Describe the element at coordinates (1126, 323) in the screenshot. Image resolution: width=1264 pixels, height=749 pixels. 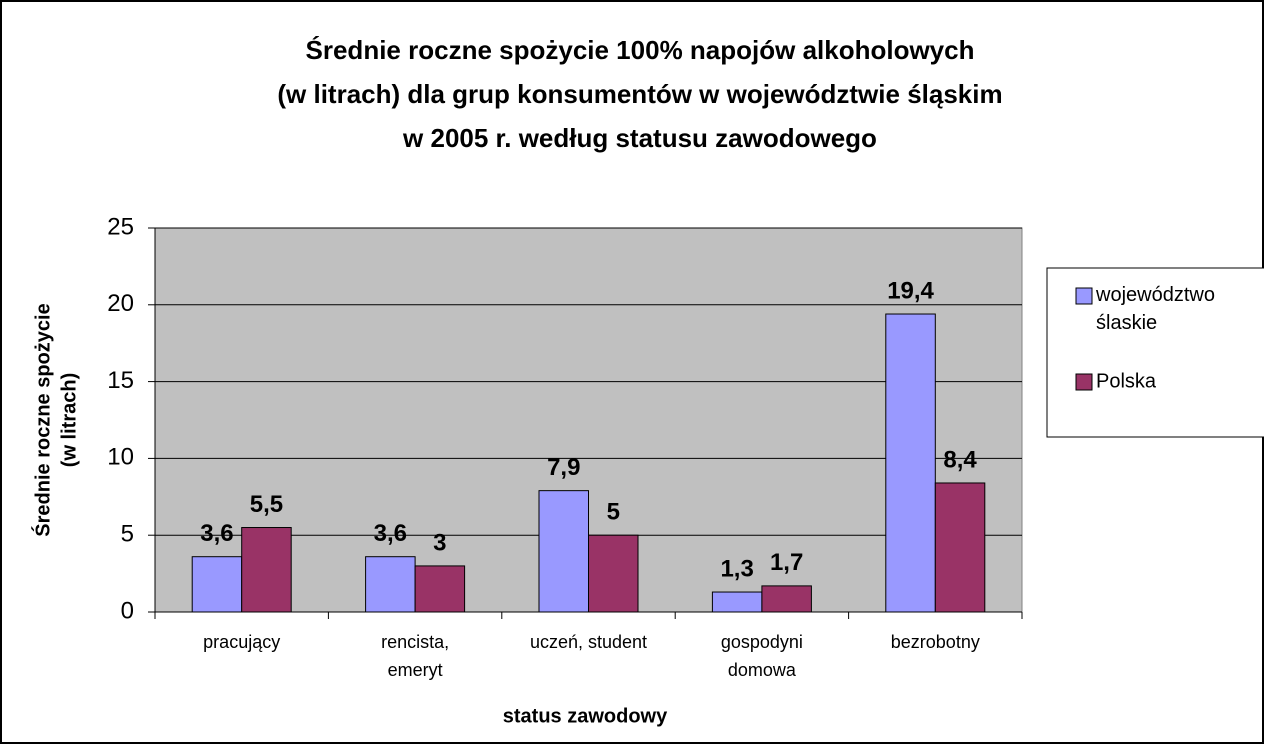
I see `legend-label-line: ślaskie` at that location.